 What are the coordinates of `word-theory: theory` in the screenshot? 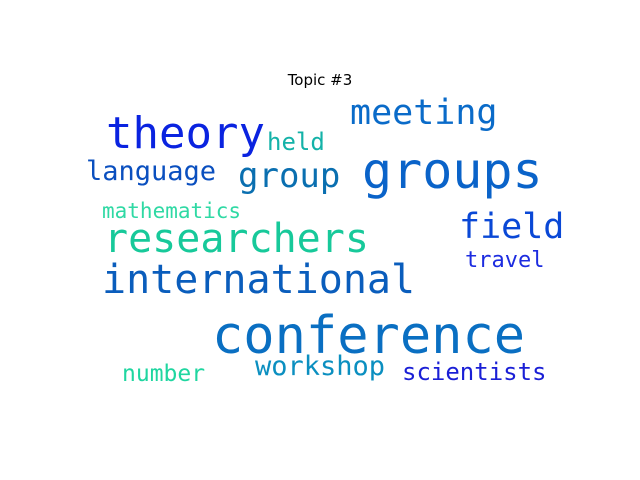 It's located at (185, 133).